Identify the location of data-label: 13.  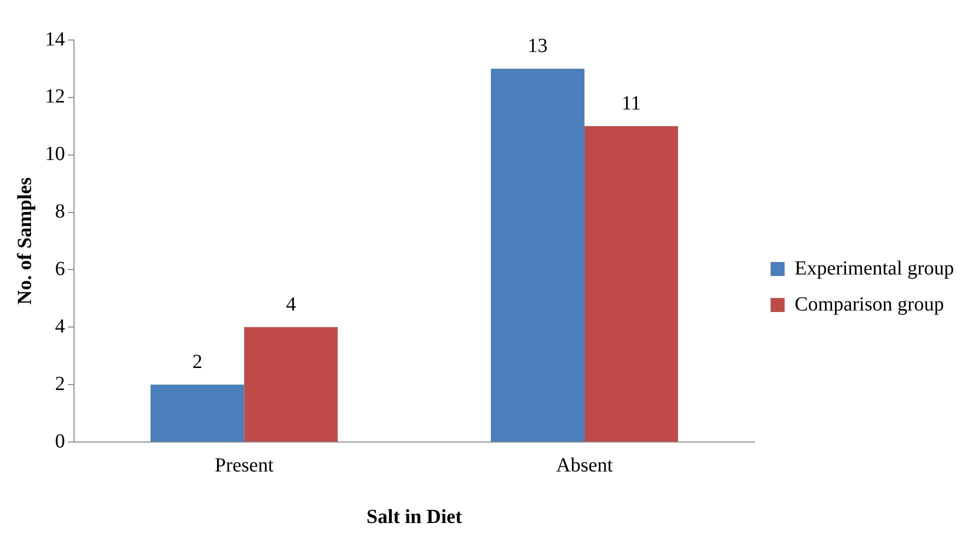
(538, 45).